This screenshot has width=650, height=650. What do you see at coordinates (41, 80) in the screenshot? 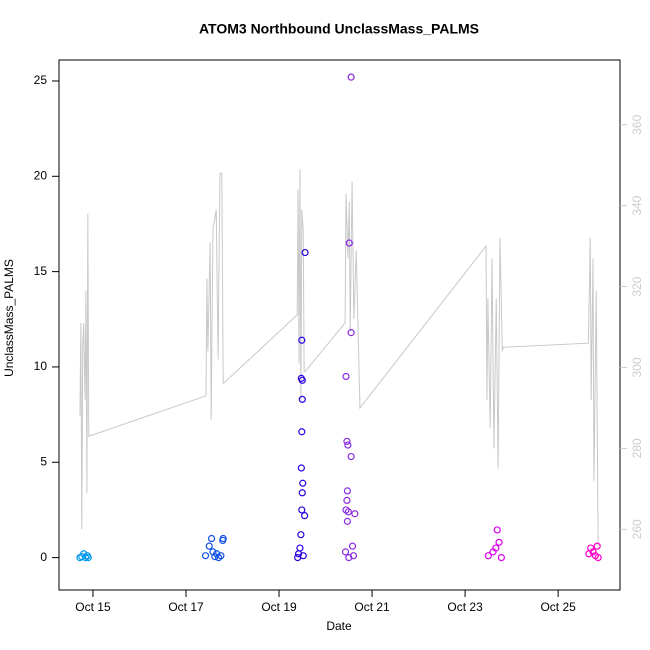
I see `y-tick-label: 25` at bounding box center [41, 80].